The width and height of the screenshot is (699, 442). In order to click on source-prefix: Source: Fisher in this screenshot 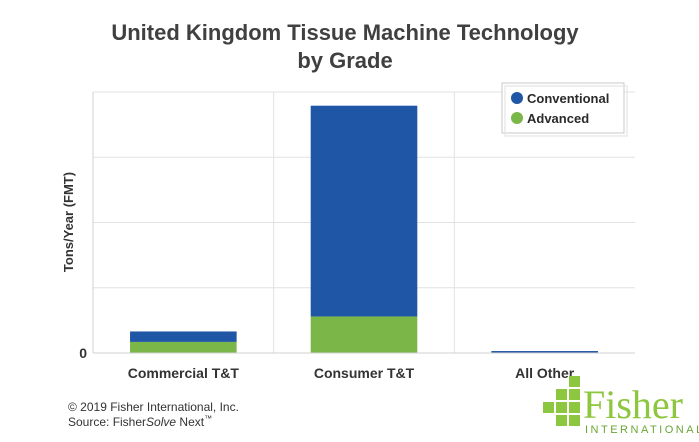, I will do `click(107, 422)`.